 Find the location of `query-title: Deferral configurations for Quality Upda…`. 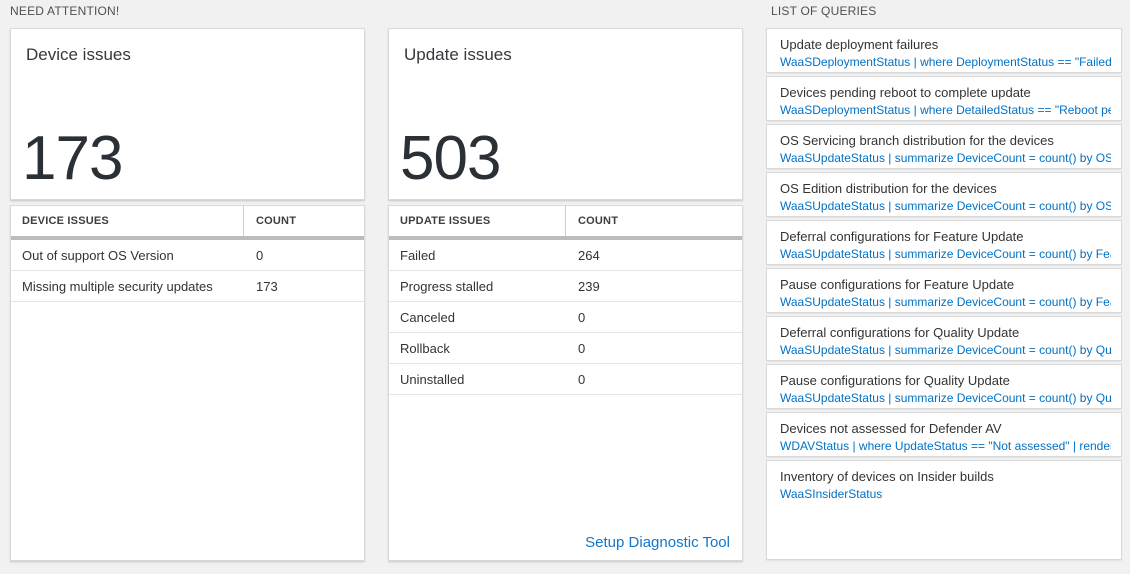

query-title: Deferral configurations for Quality Upda… is located at coordinates (900, 332).